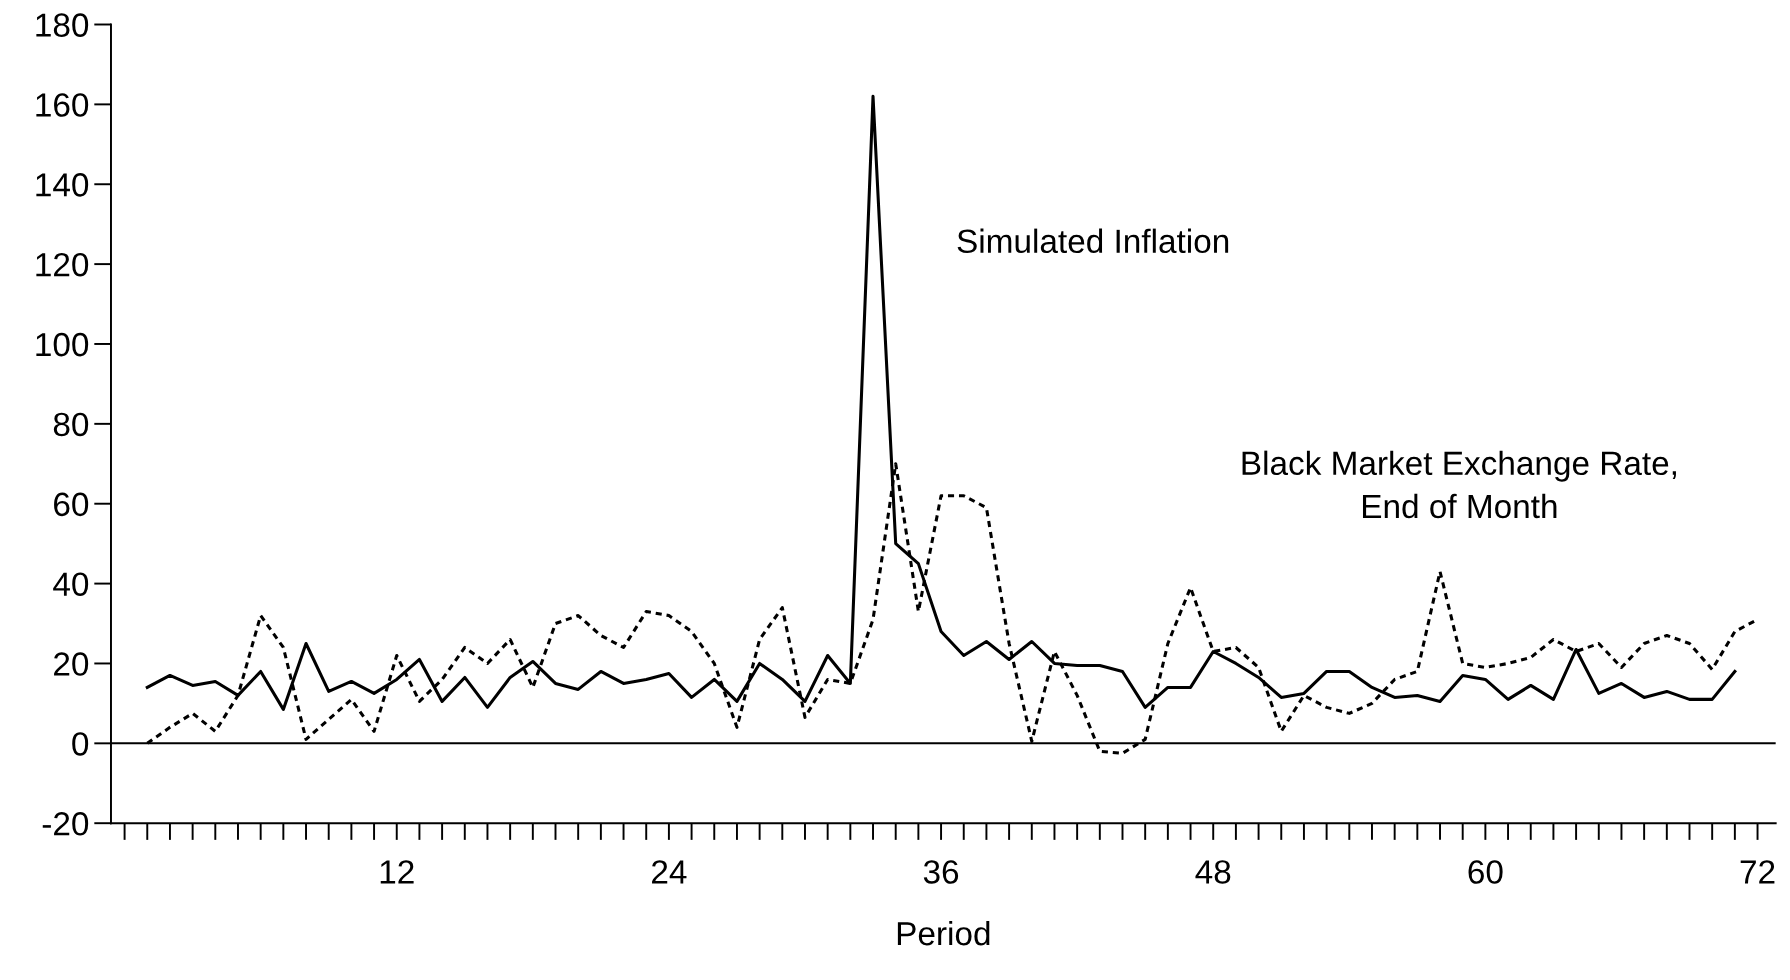 The width and height of the screenshot is (1790, 980). What do you see at coordinates (62, 264) in the screenshot?
I see `y-tick-label: 120` at bounding box center [62, 264].